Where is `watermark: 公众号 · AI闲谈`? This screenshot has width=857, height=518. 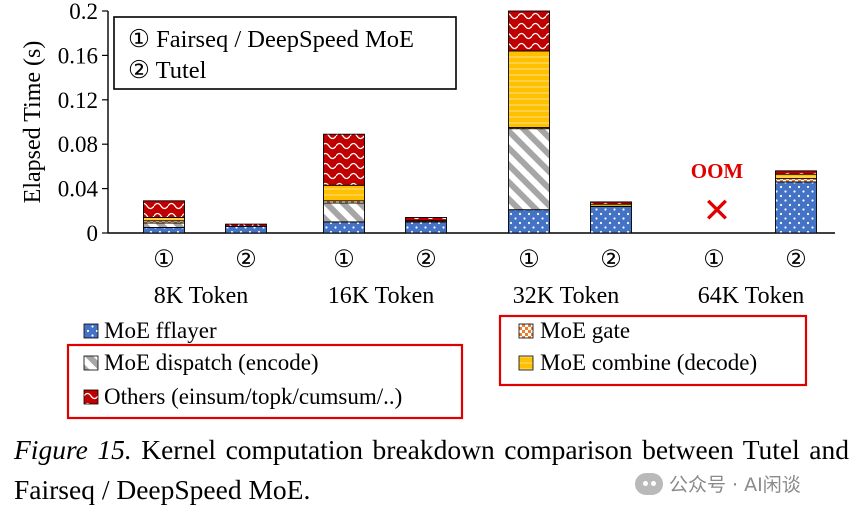
watermark: 公众号 · AI闲谈 is located at coordinates (718, 483).